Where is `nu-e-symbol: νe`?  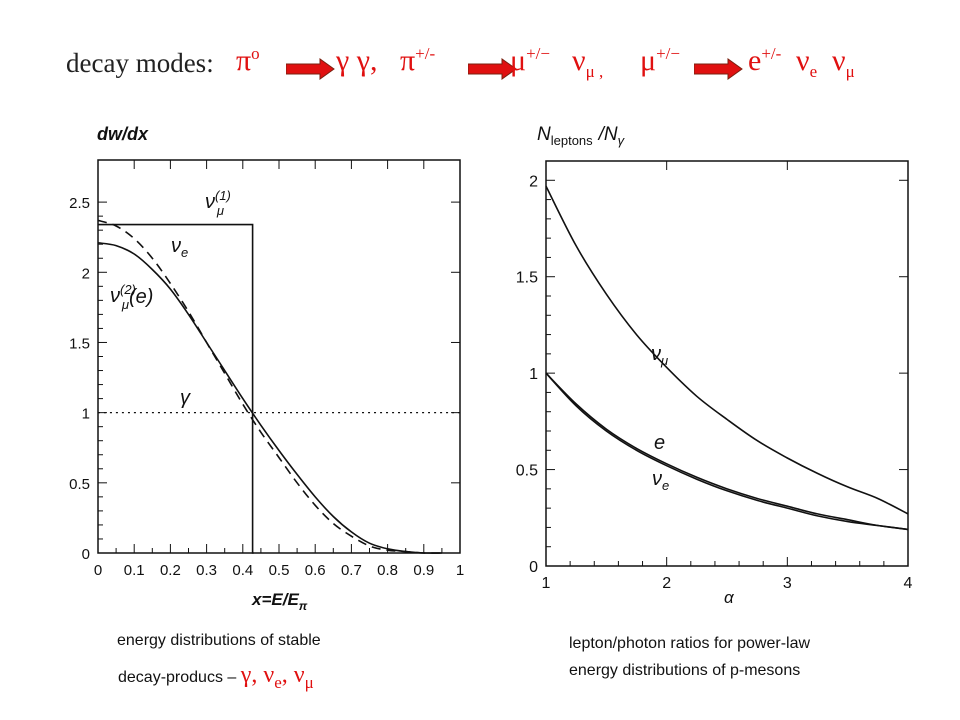 nu-e-symbol: νe is located at coordinates (807, 62).